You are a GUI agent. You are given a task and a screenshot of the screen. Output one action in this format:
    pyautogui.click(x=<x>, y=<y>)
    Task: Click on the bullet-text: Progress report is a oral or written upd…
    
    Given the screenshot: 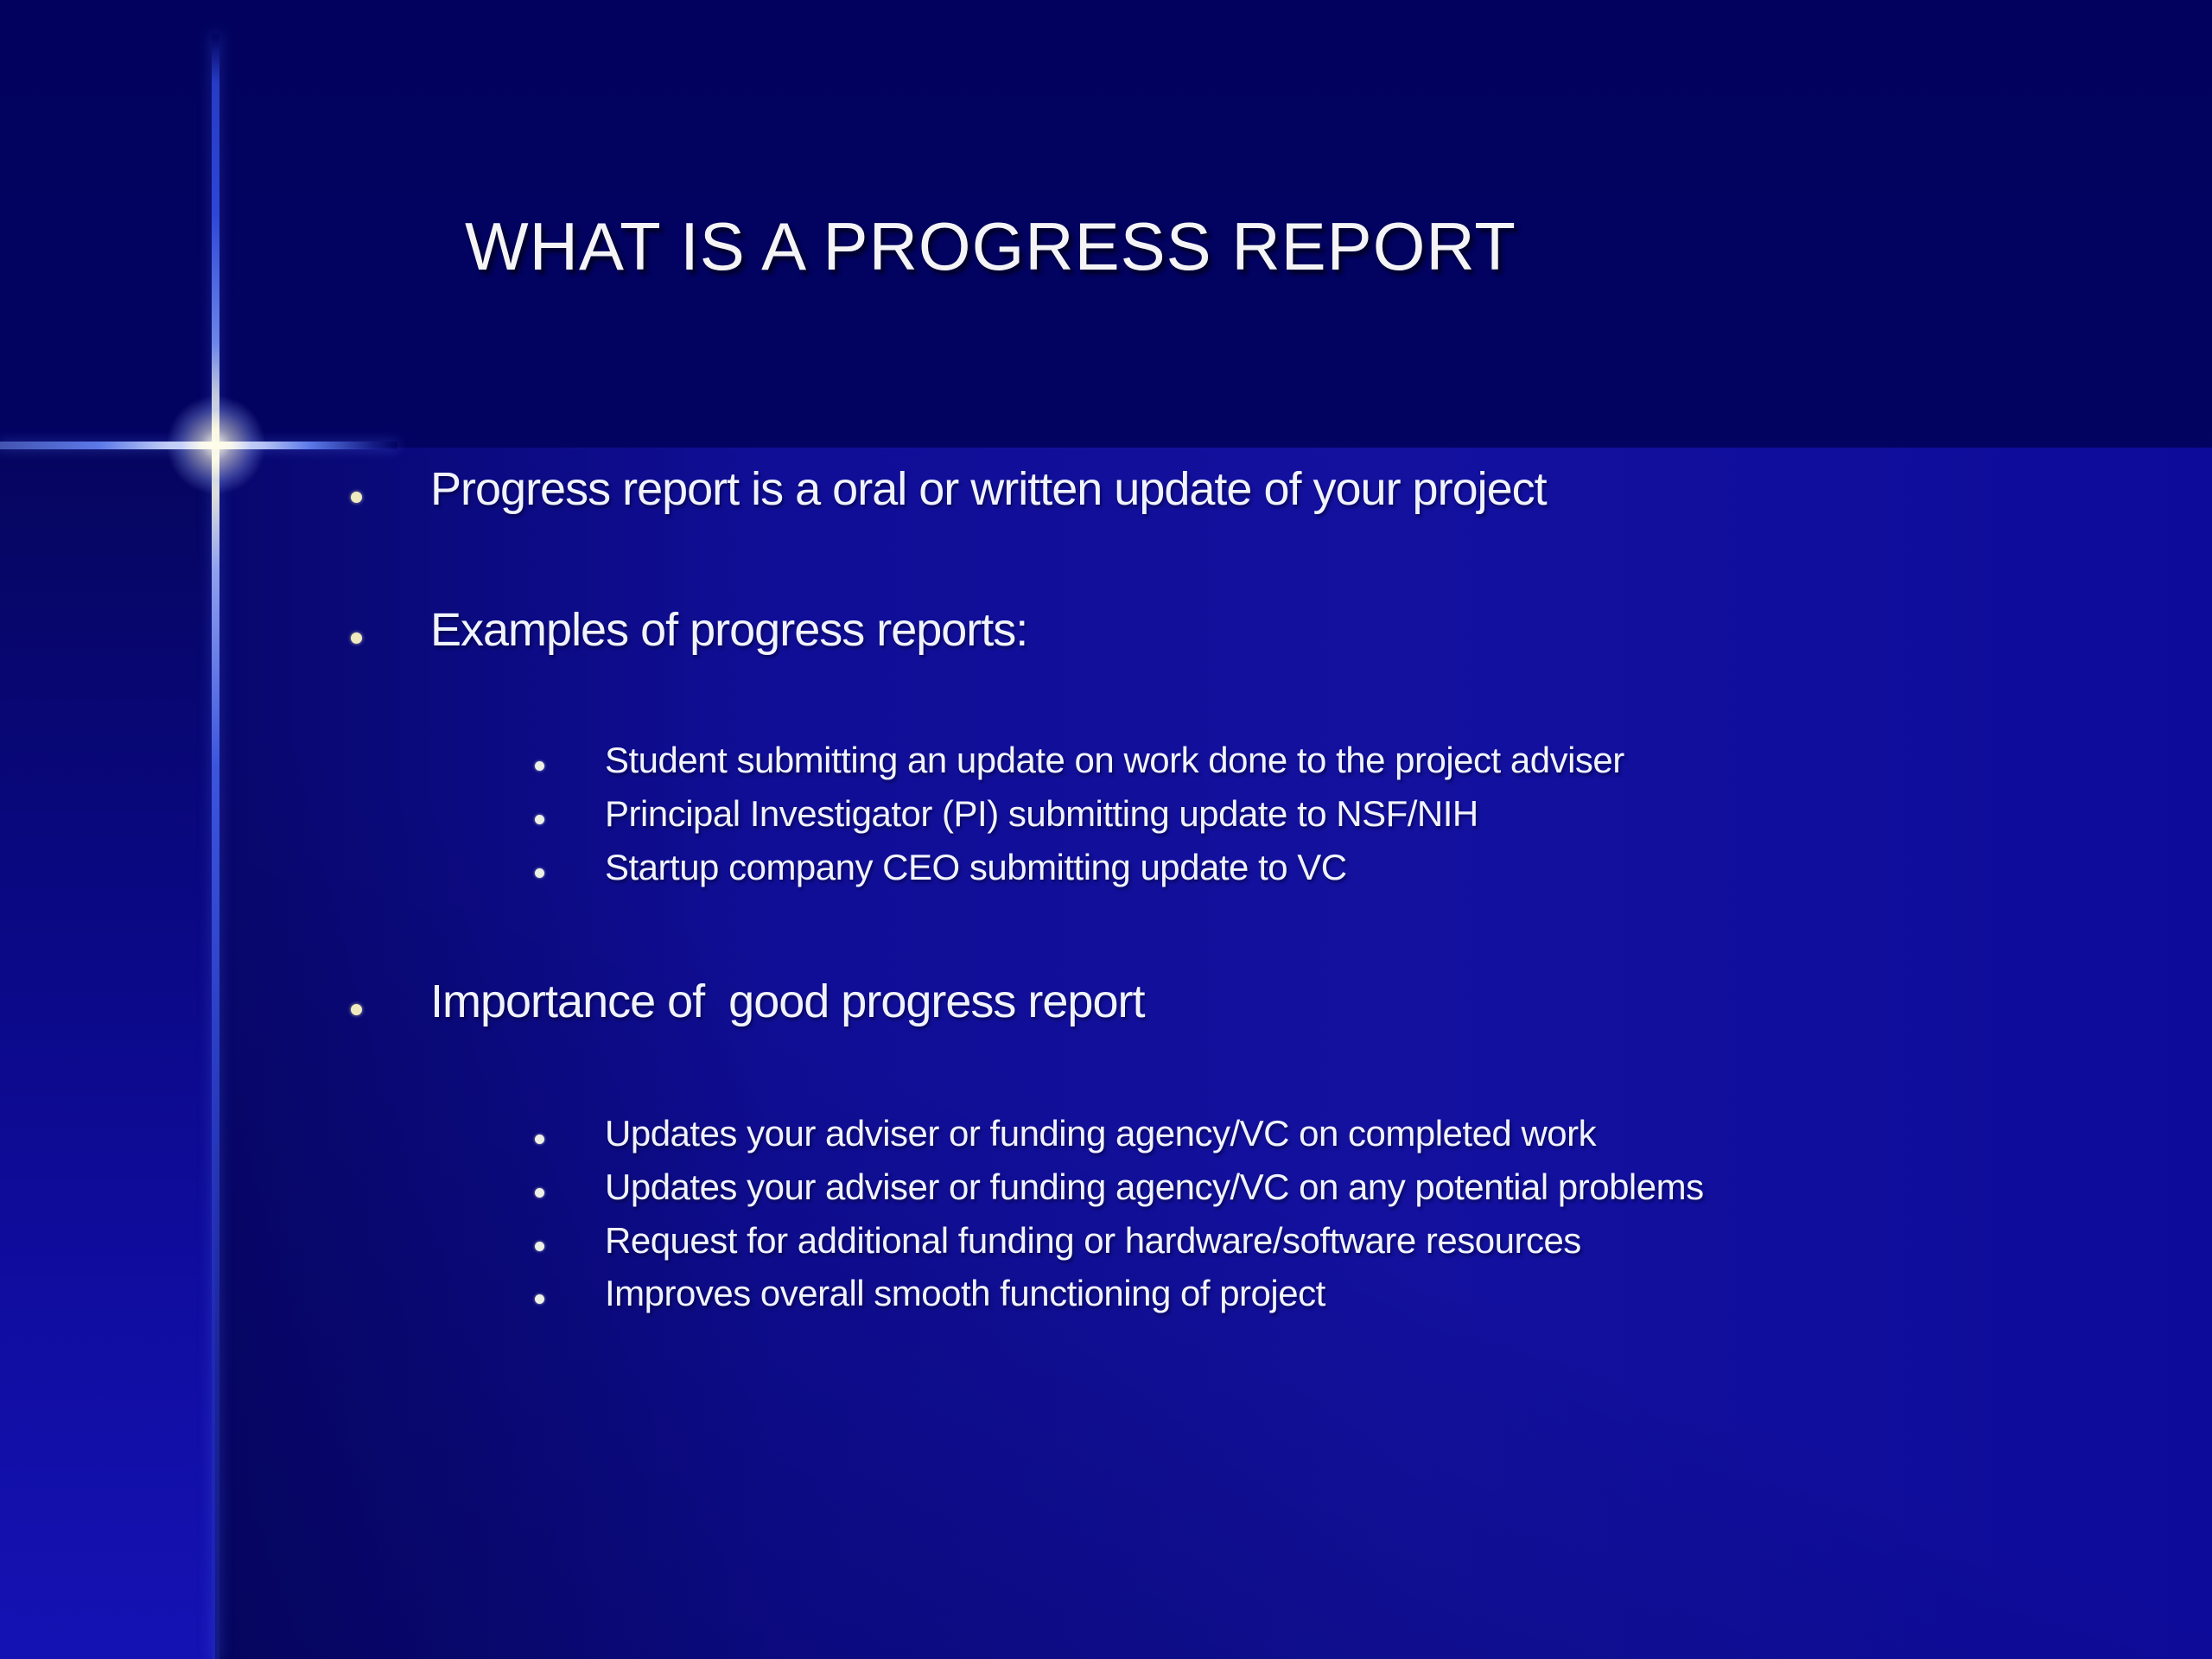 What is the action you would take?
    pyautogui.click(x=989, y=489)
    